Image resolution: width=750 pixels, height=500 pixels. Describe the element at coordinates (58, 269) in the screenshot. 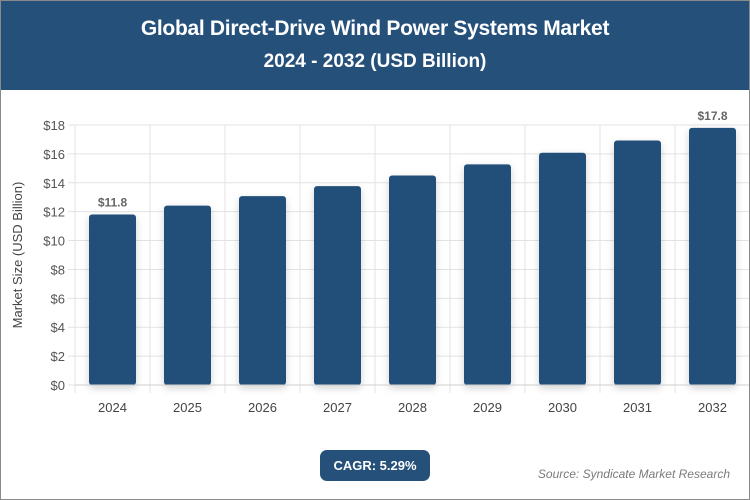

I see `y-tick-label: $8` at that location.